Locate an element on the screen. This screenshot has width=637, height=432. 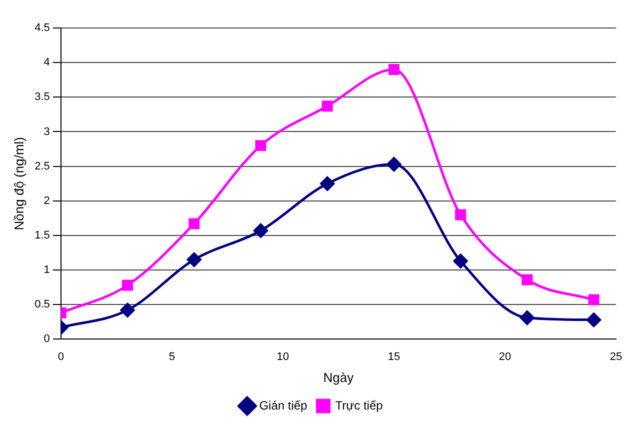
y-tick-label: 1 is located at coordinates (47, 270).